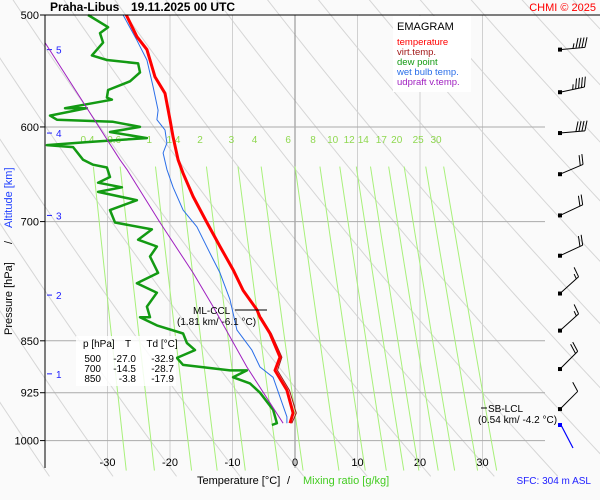 The width and height of the screenshot is (600, 500). I want to click on x-axis-label-sep: /, so click(289, 481).